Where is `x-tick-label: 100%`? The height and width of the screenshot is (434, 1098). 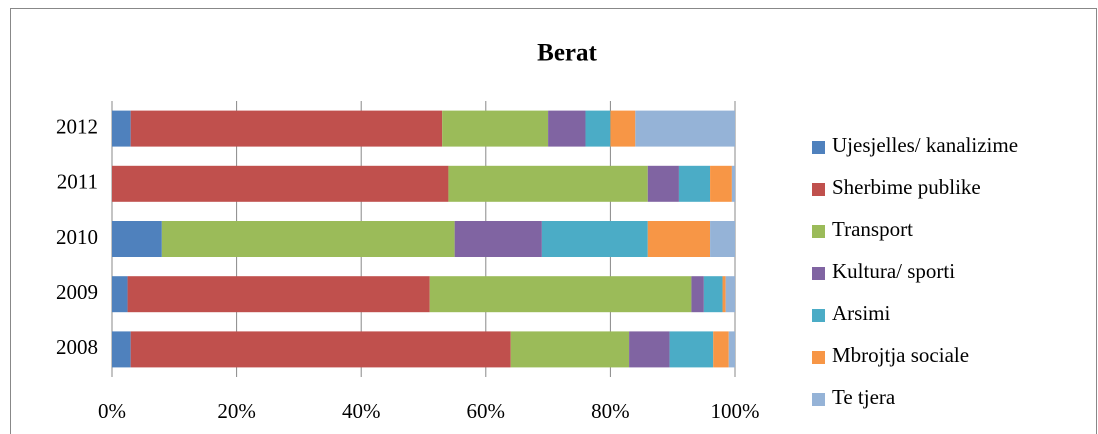
x-tick-label: 100% is located at coordinates (735, 411).